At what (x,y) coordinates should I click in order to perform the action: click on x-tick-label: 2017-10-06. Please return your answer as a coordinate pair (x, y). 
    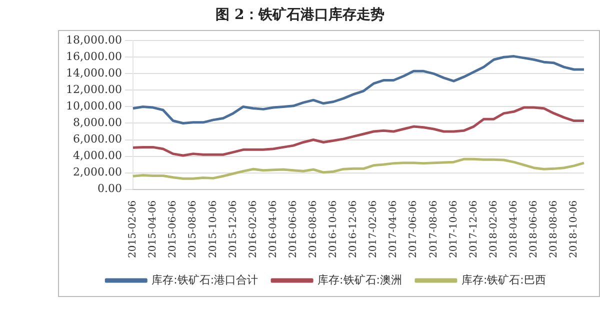
    Looking at the image, I should click on (454, 229).